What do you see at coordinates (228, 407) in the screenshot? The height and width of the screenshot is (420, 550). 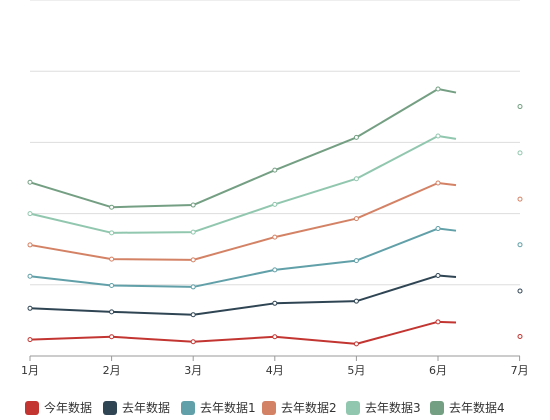 I see `legend-label: 去年数据1` at bounding box center [228, 407].